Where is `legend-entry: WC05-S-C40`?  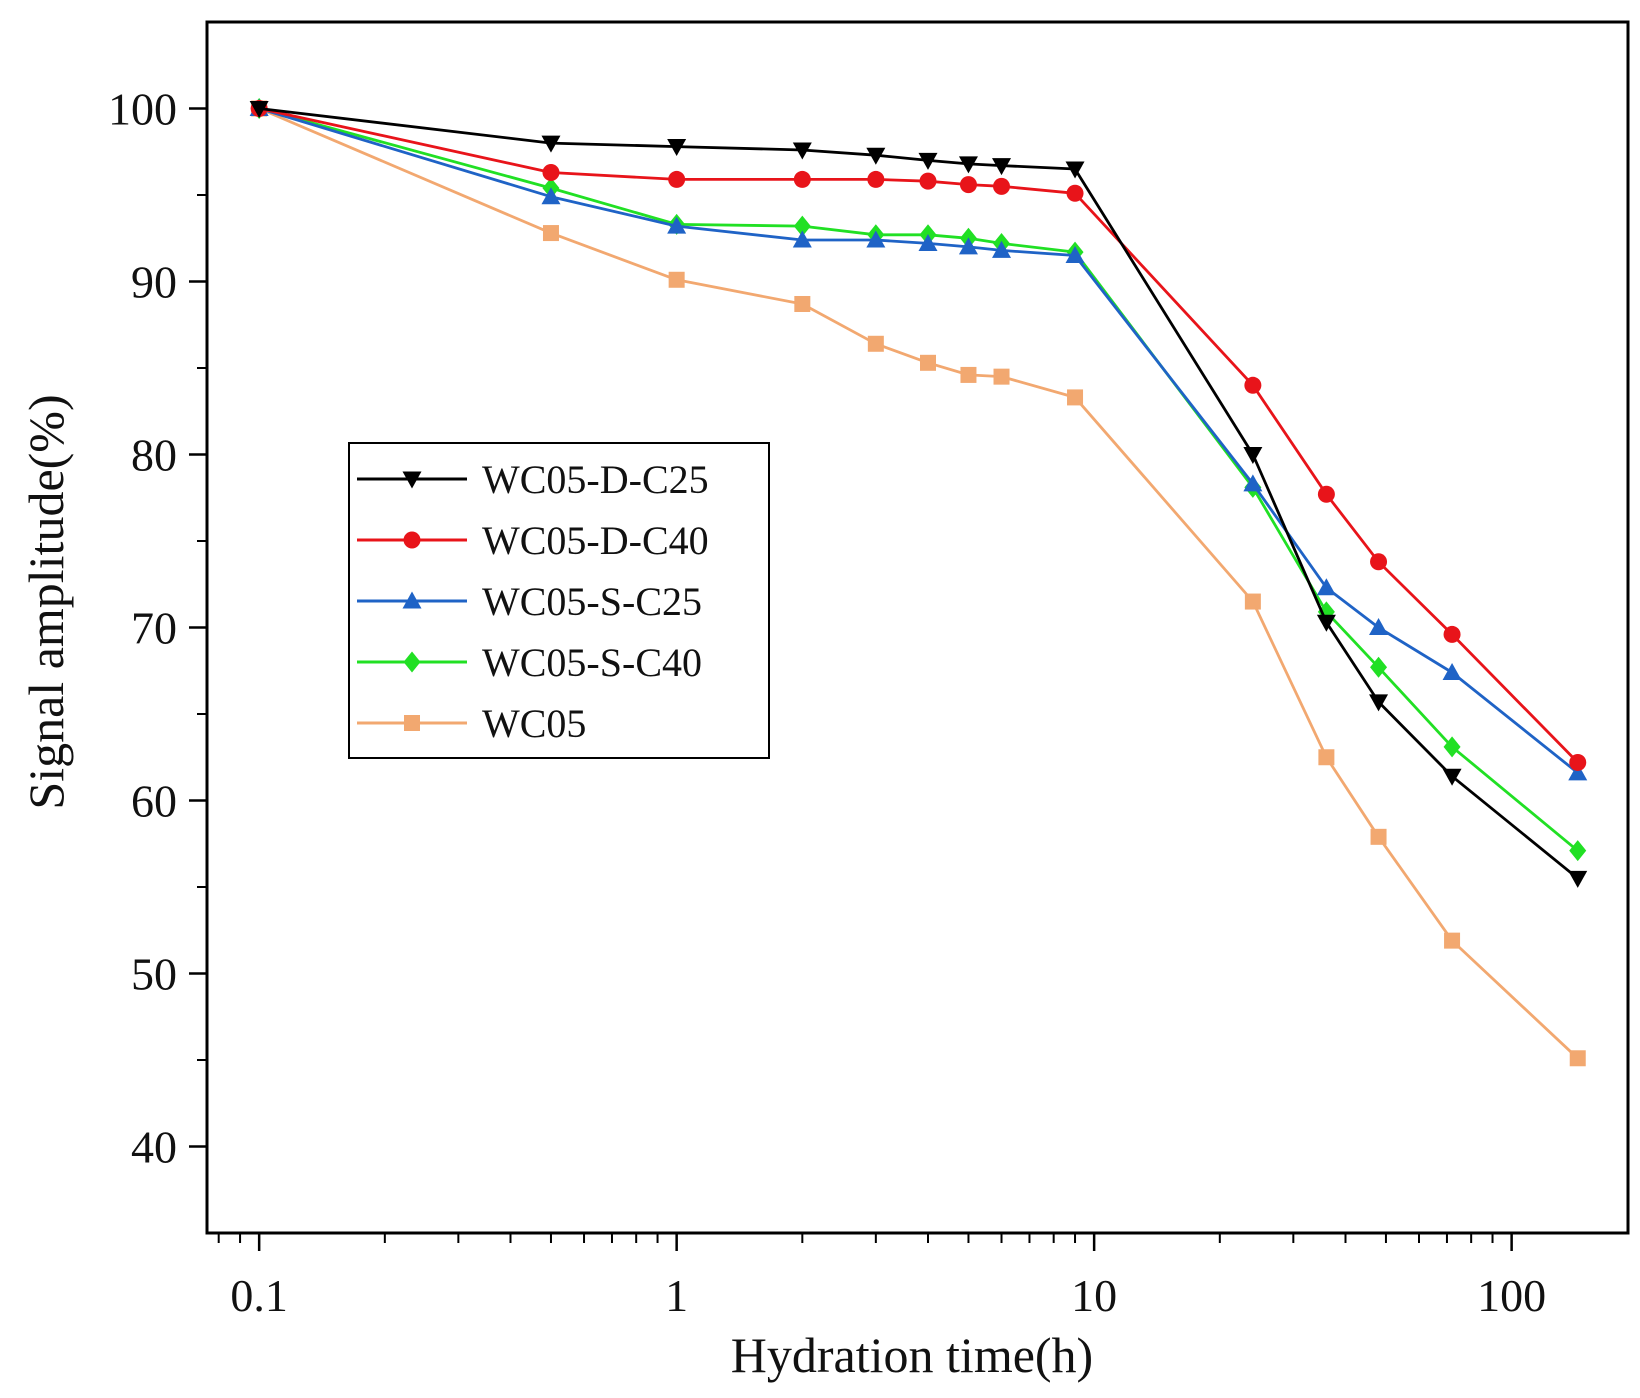 legend-entry: WC05-S-C40 is located at coordinates (529, 662).